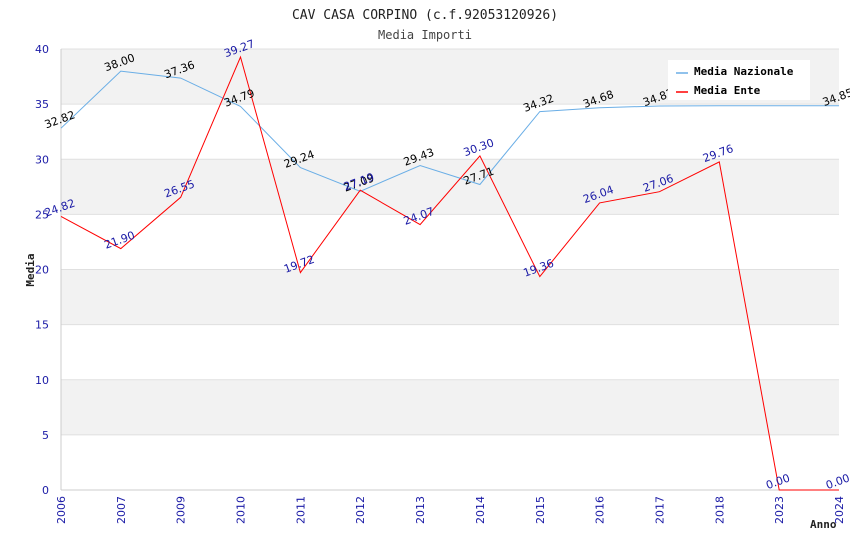 This screenshot has height=550, width=850. What do you see at coordinates (659, 510) in the screenshot?
I see `x-tick-label: 2017` at bounding box center [659, 510].